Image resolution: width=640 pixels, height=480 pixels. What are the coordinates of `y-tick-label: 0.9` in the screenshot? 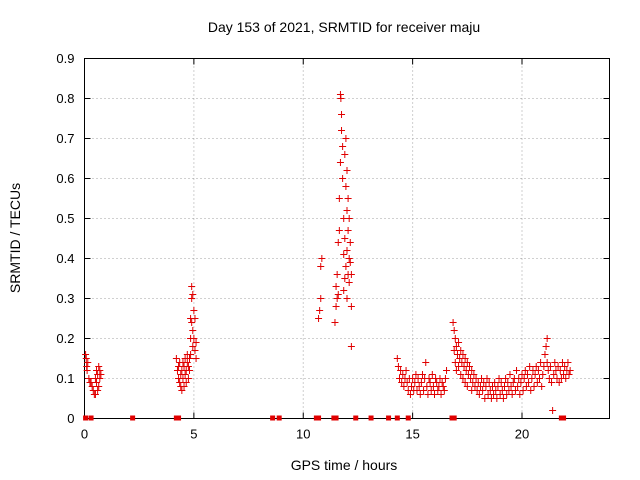 It's located at (65, 58).